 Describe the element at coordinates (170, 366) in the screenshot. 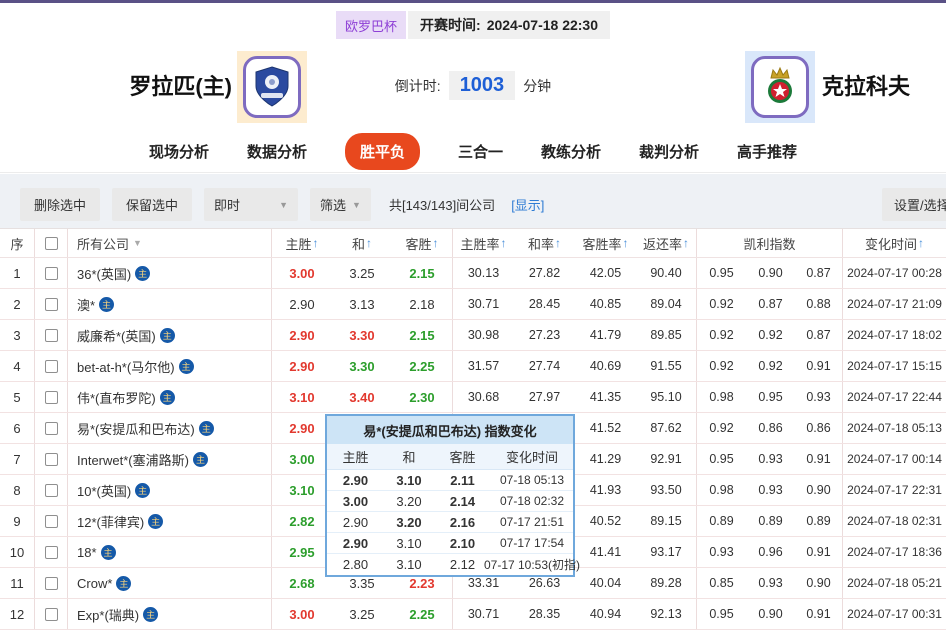

I see `company-name-cell: bet-at-h*(马尔他) 主` at that location.